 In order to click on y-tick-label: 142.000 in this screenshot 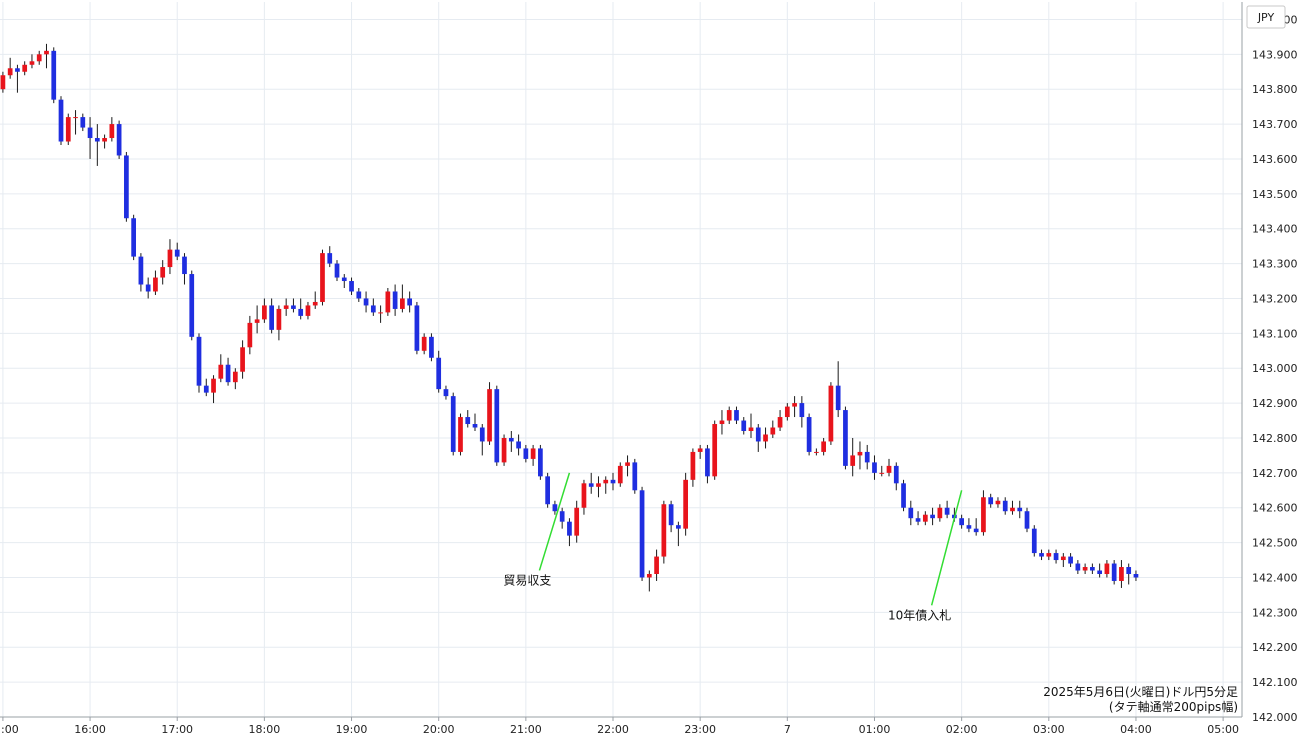, I will do `click(1275, 717)`.